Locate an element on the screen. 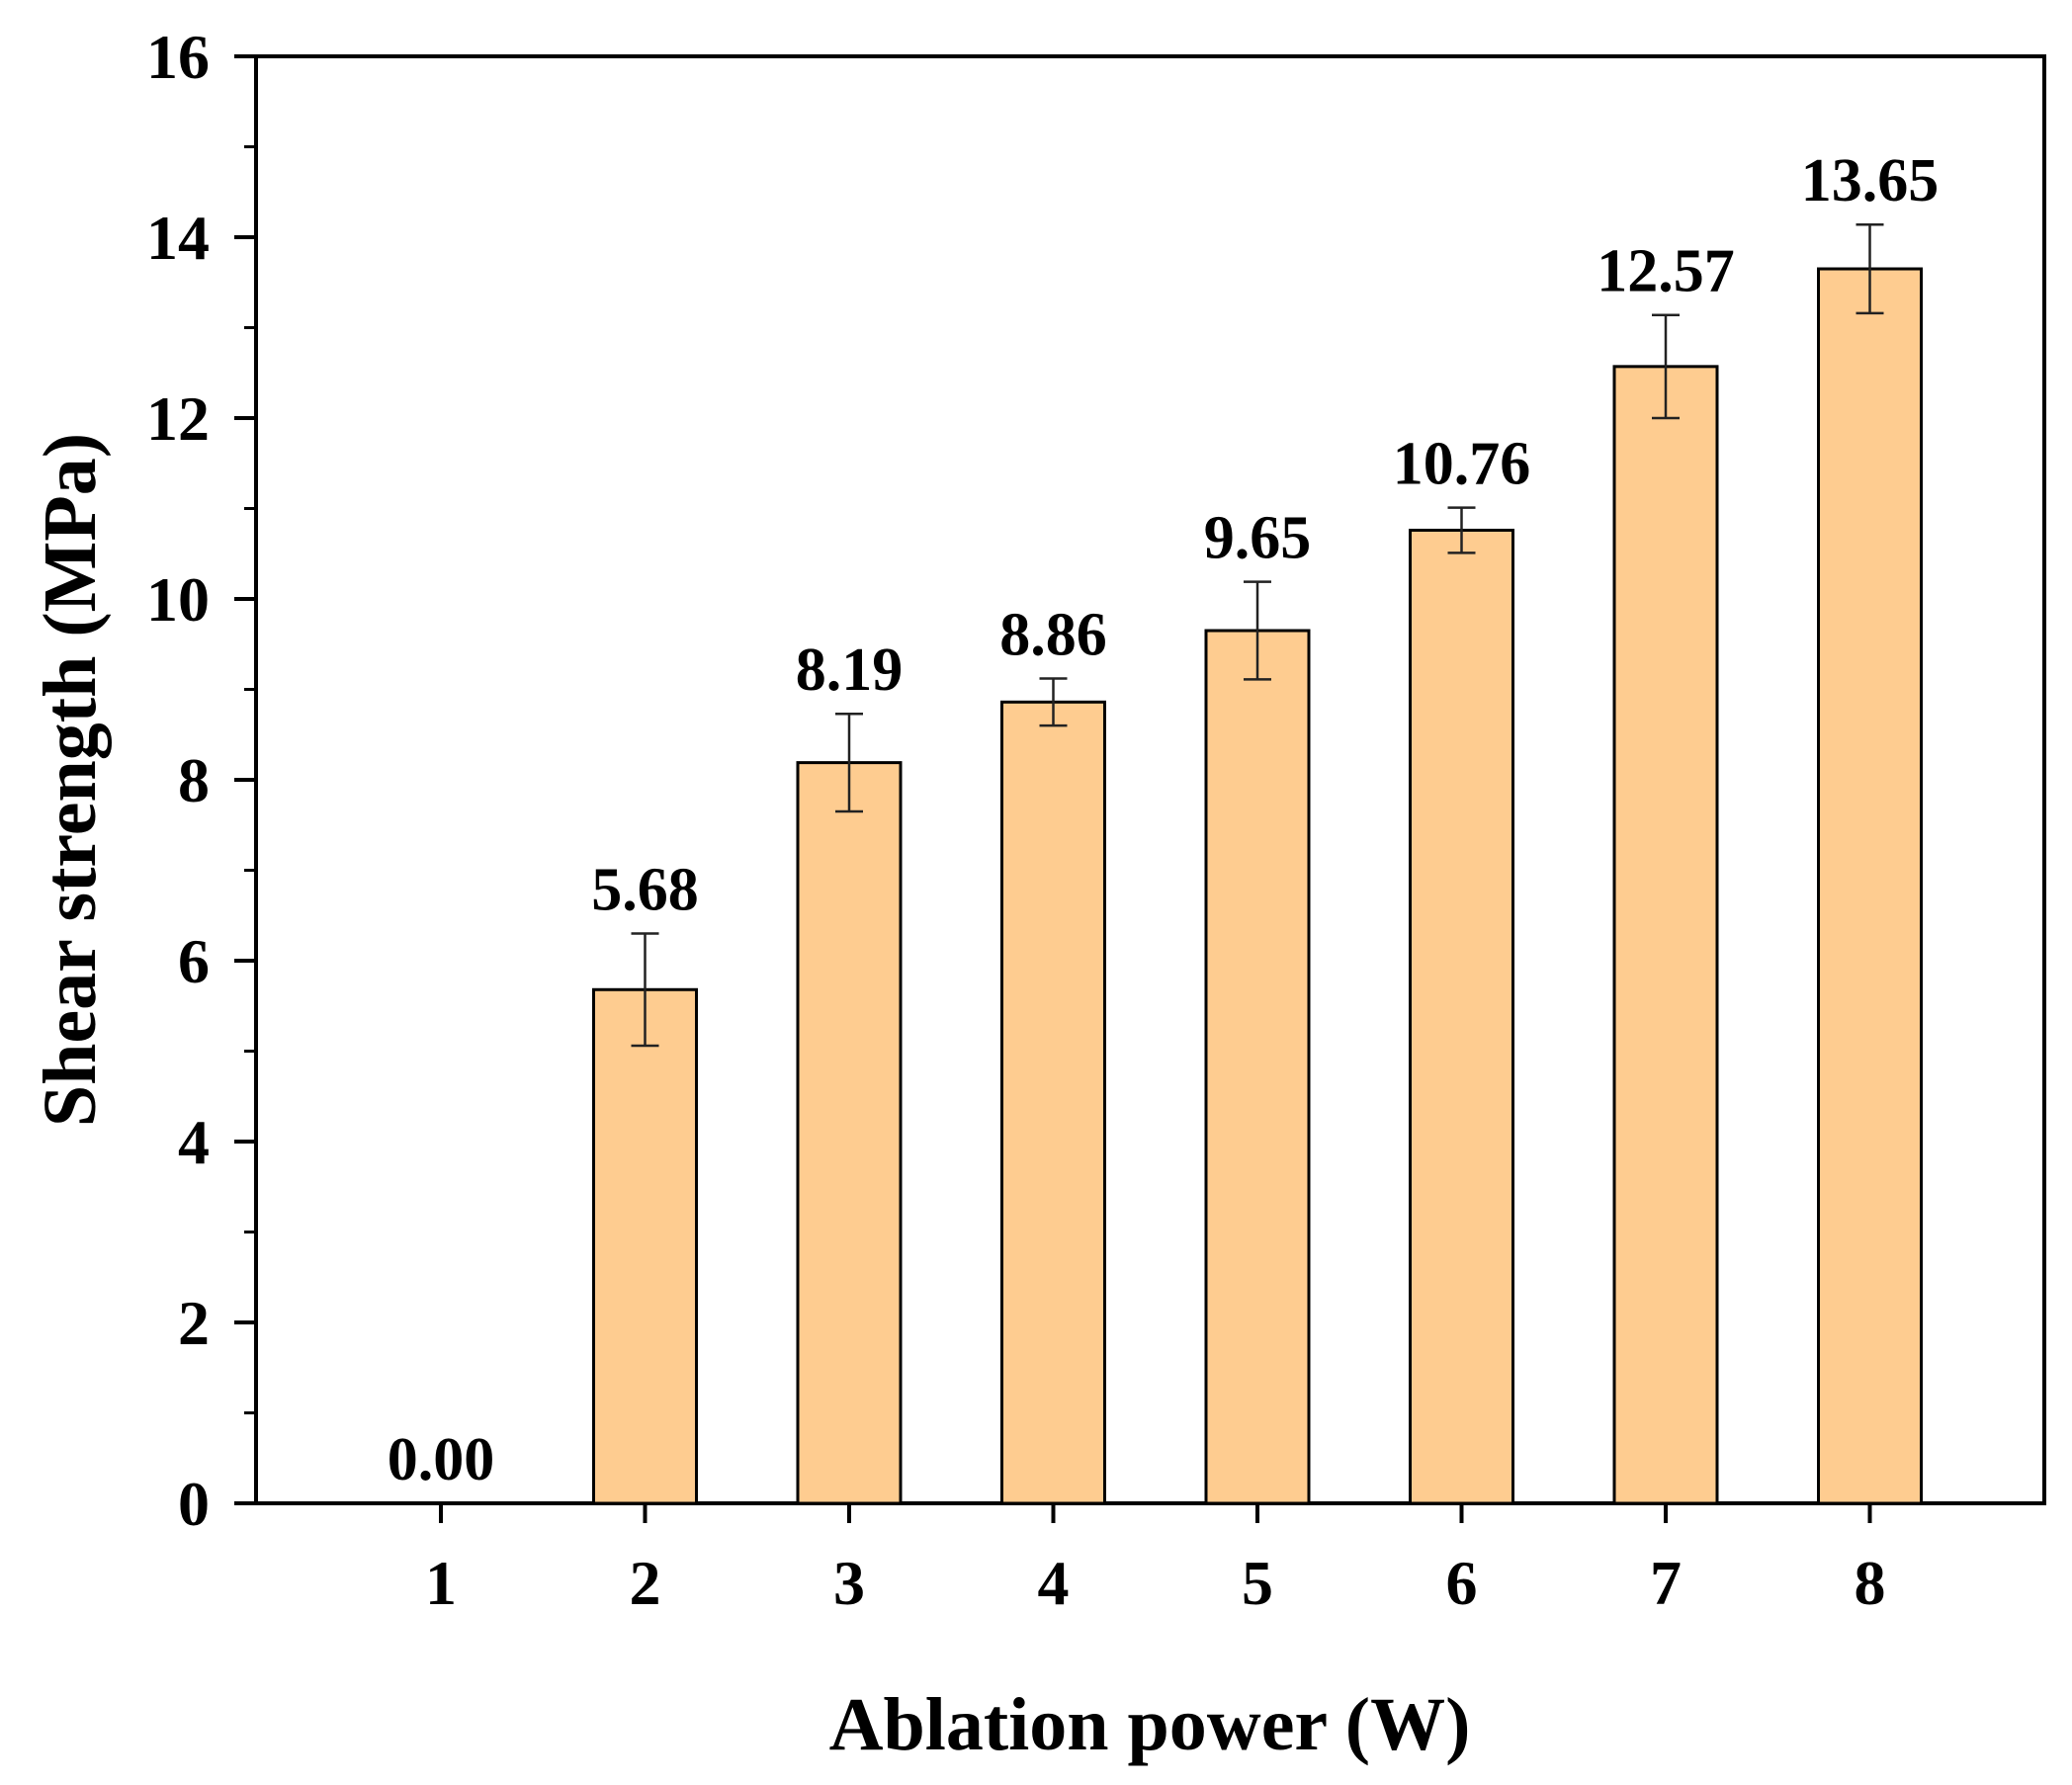 The image size is (2072, 1785). x-tick-label: 2 is located at coordinates (645, 1583).